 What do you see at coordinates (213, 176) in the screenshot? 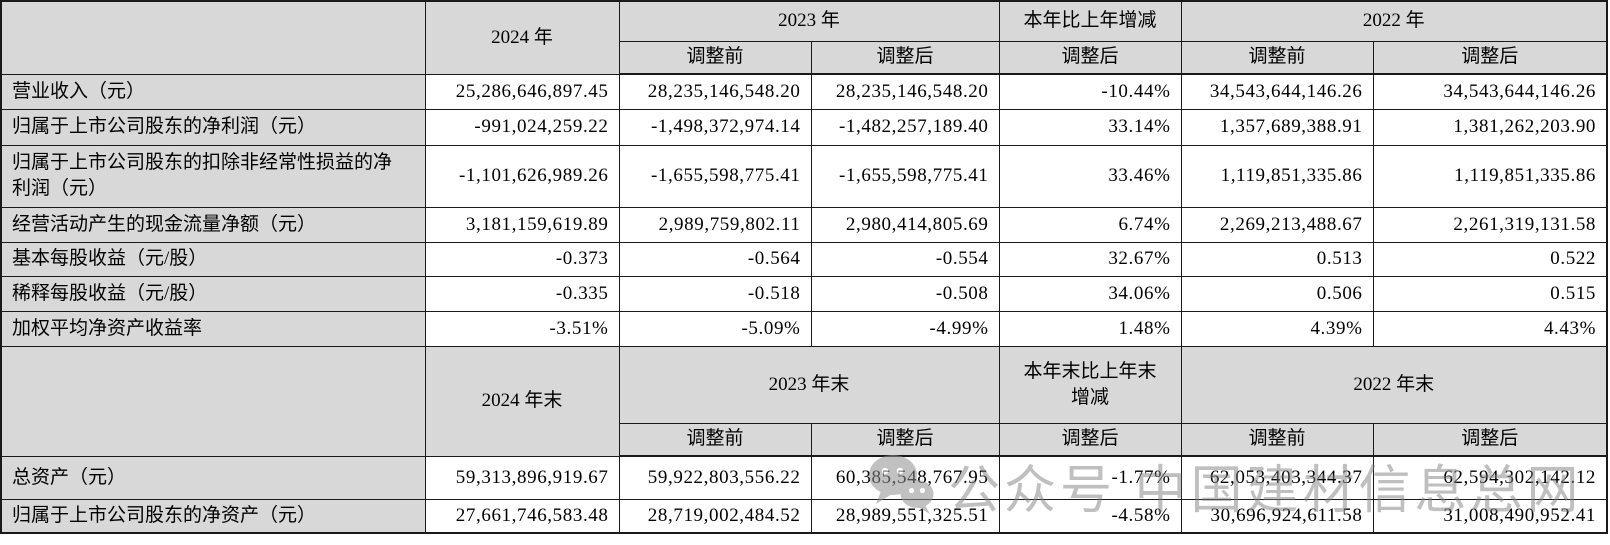
I see `row-label: 归属于上市公司股东的扣除非经常性损益的净利润（元）` at bounding box center [213, 176].